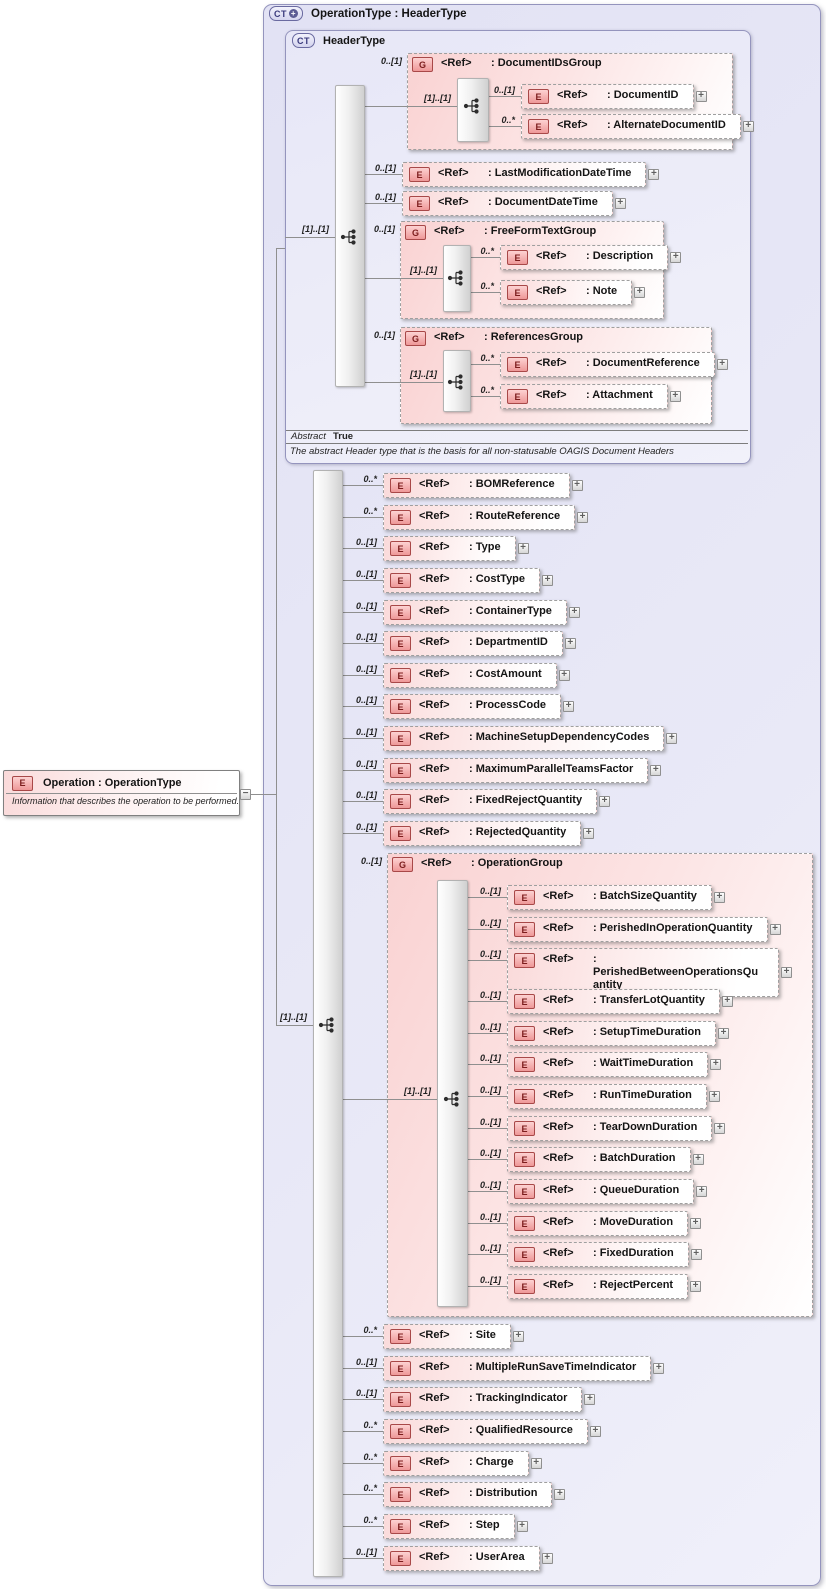  I want to click on element-box-alternatedocumentid: E <Ref>: AlternateDocumentID, so click(631, 126).